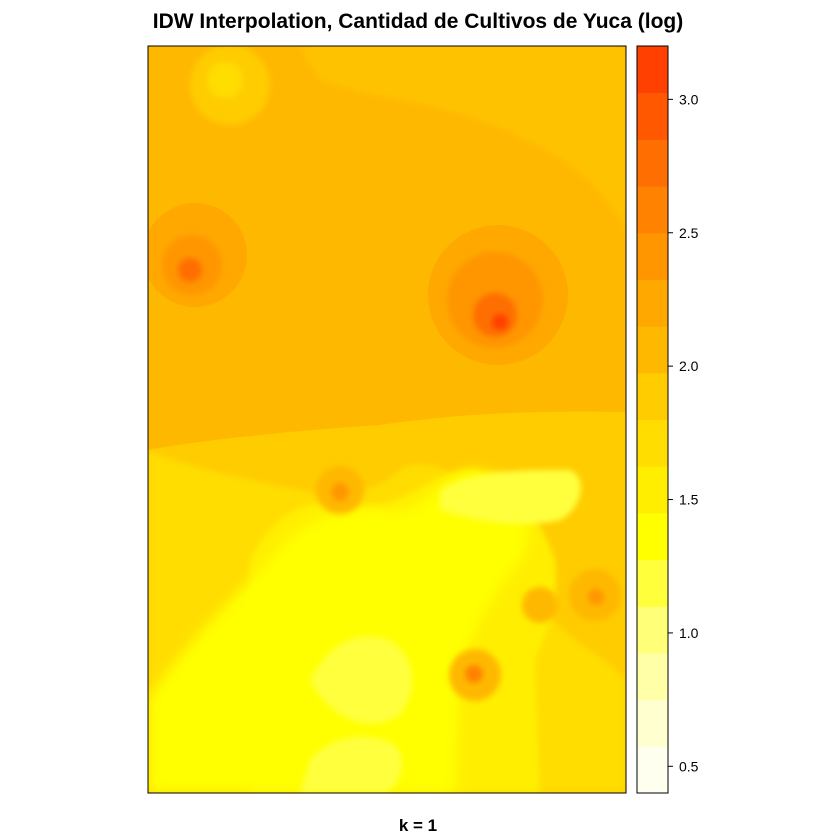  I want to click on hotspot-south-core, so click(474, 674).